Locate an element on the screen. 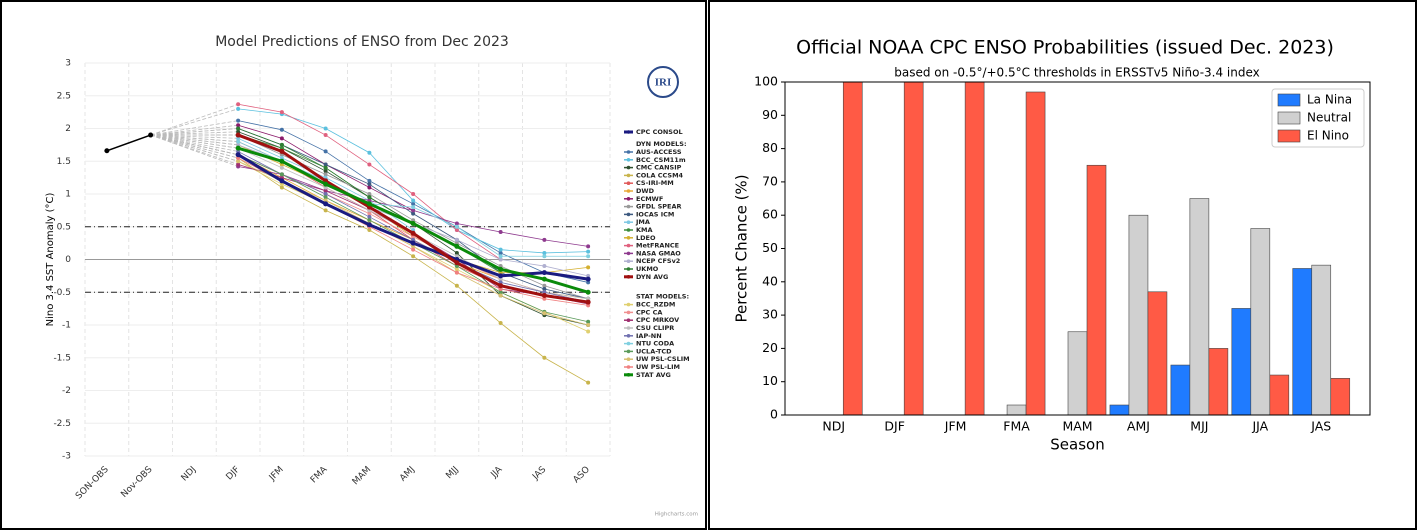  x-tick-label: MJJ is located at coordinates (1199, 426).